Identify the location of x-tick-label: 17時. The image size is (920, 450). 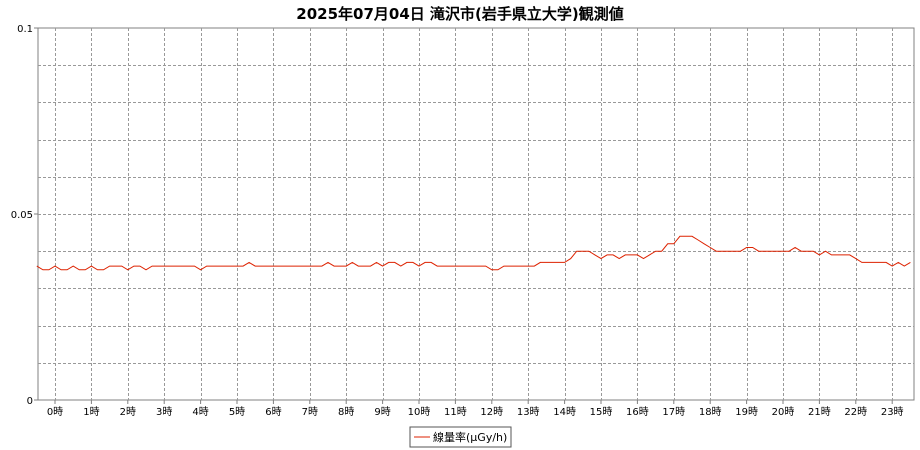
(673, 412).